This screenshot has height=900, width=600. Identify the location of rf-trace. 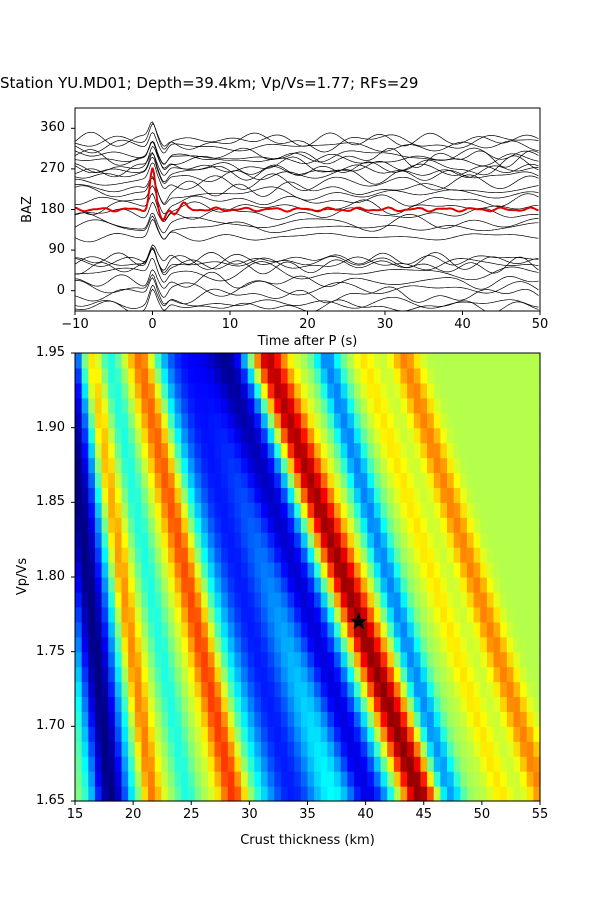
(307, 279).